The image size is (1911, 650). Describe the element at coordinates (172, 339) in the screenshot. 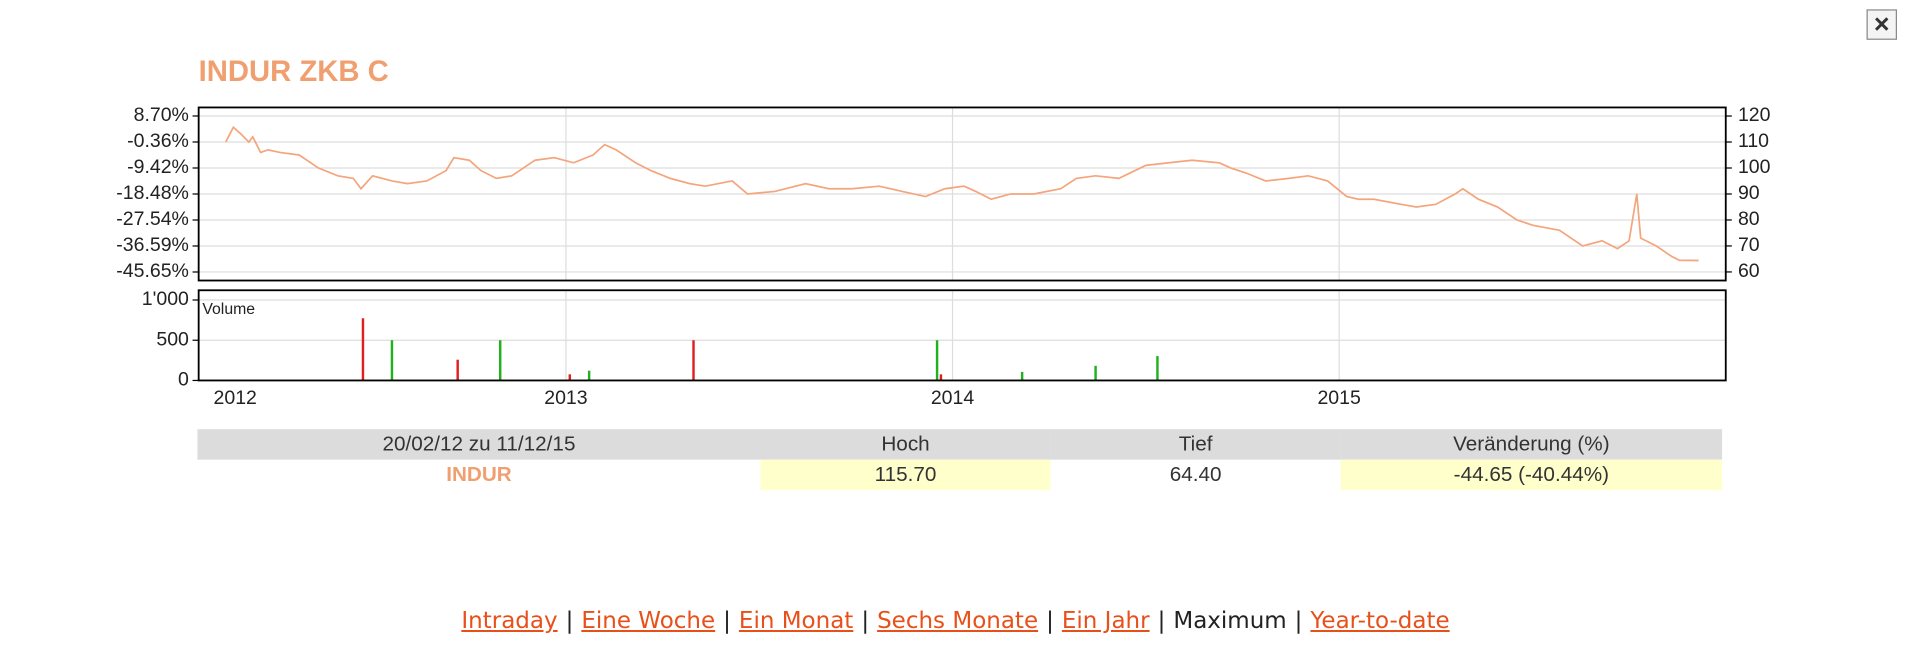

I see `y-tick-label: 500` at that location.